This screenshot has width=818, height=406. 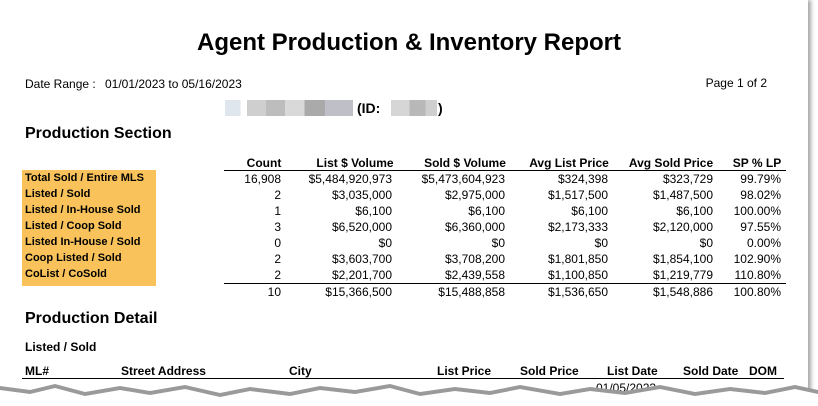 What do you see at coordinates (757, 275) in the screenshot?
I see `cell: 110.80%` at bounding box center [757, 275].